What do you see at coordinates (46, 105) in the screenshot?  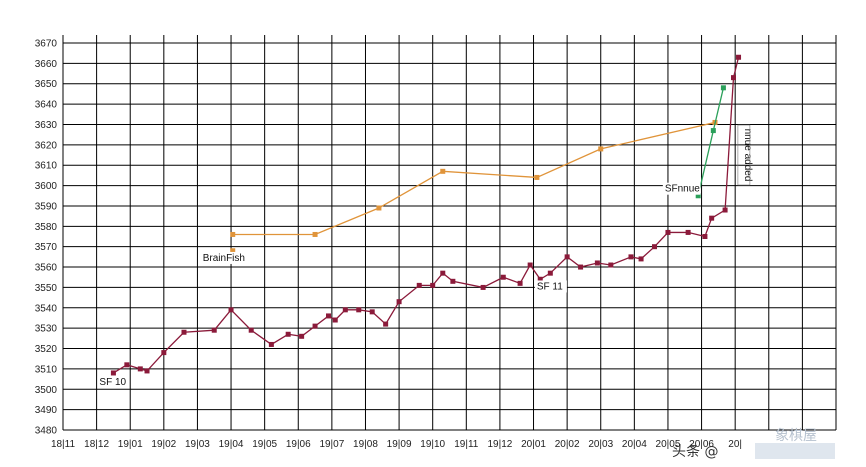 I see `y-tick-label: 3640` at bounding box center [46, 105].